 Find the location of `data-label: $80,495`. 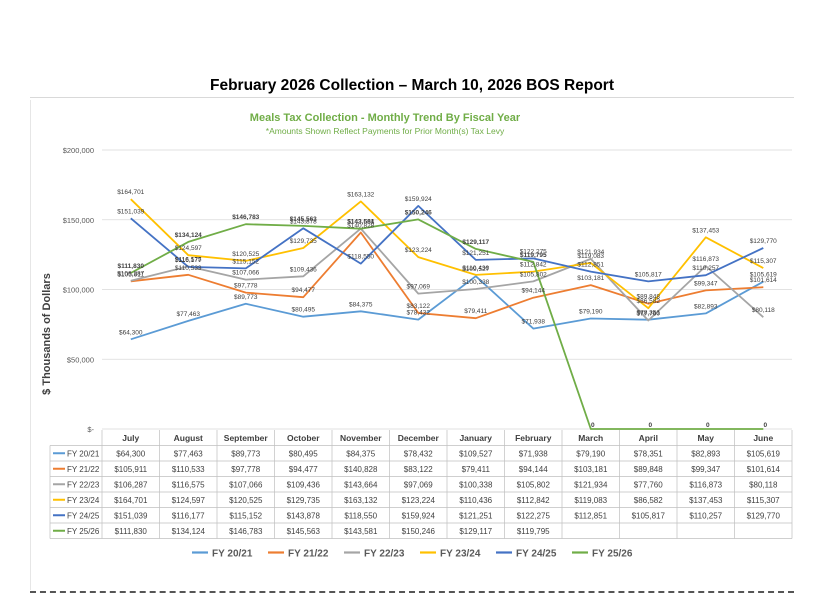

data-label: $80,495 is located at coordinates (304, 310).